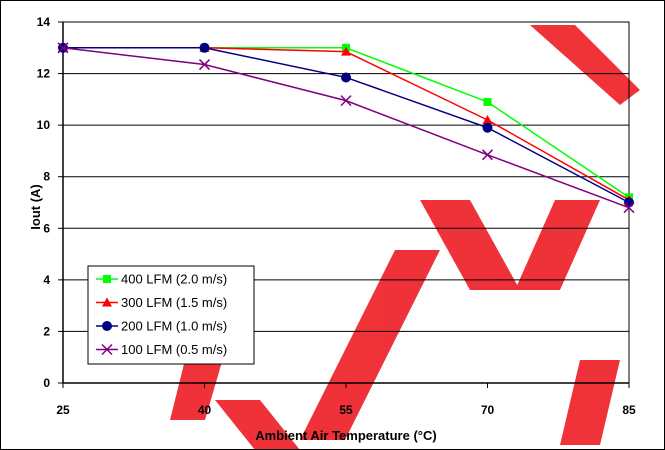  I want to click on y-axis-label: Iout (A), so click(35, 206).